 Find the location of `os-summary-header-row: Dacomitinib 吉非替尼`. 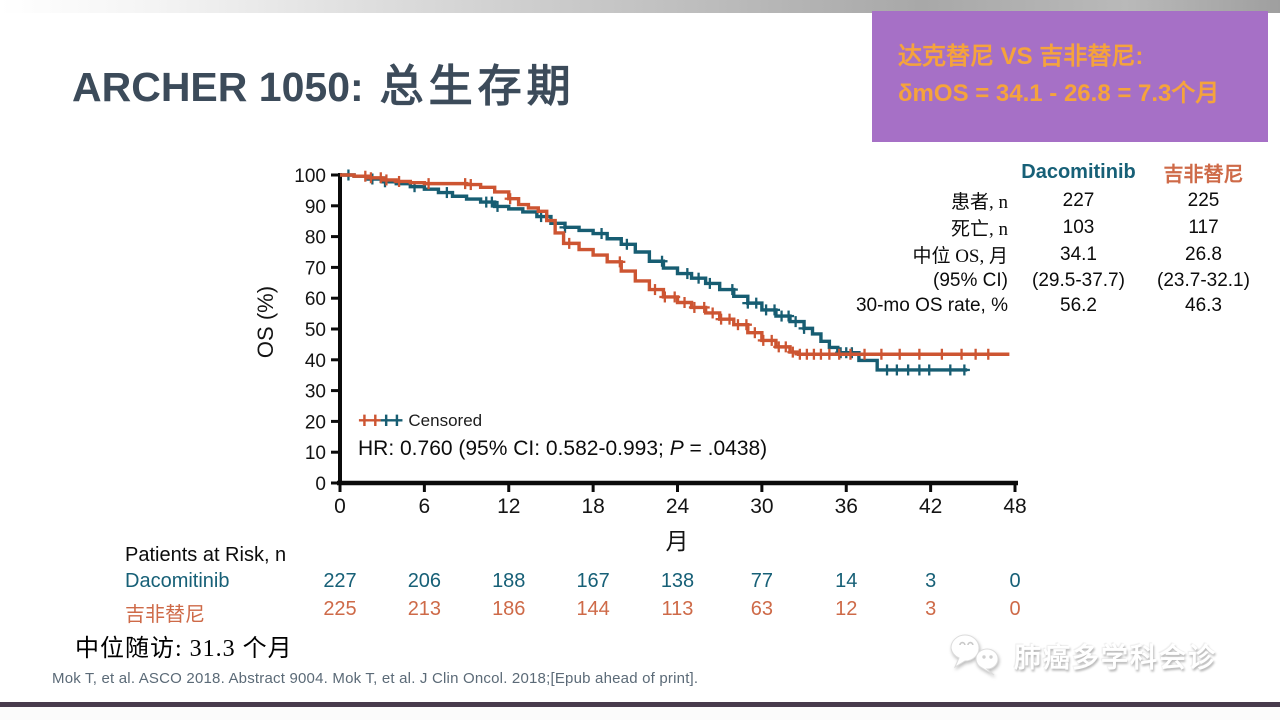

os-summary-header-row: Dacomitinib 吉非替尼 is located at coordinates (1049, 172).